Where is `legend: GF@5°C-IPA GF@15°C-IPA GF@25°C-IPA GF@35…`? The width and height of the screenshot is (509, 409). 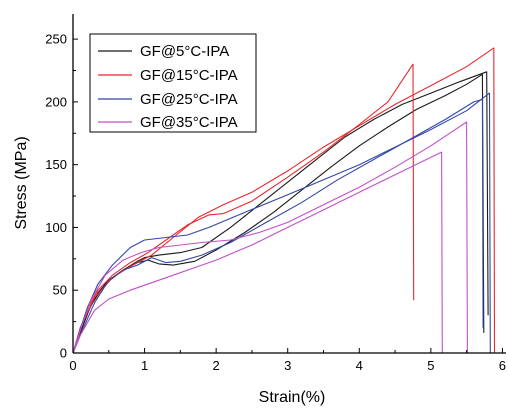
legend: GF@5°C-IPA GF@15°C-IPA GF@25°C-IPA GF@35… is located at coordinates (173, 83).